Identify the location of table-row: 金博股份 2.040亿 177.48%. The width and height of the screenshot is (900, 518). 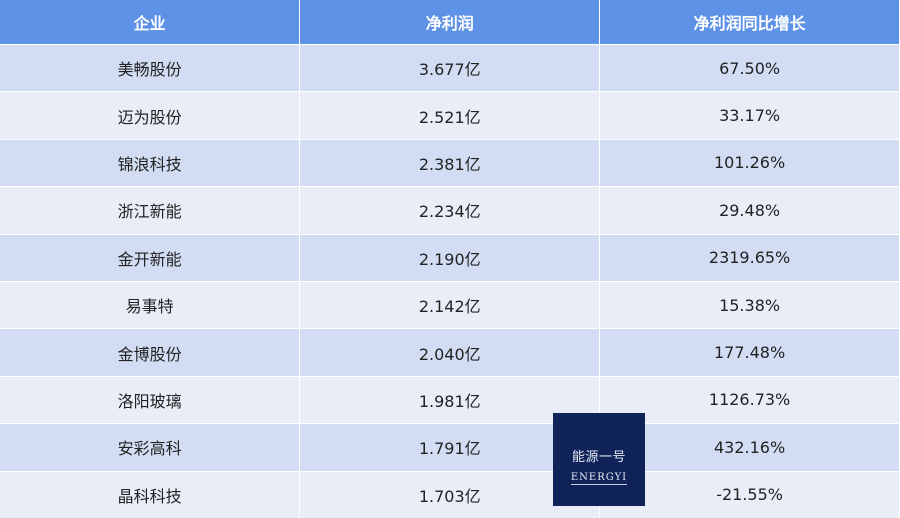
(450, 352).